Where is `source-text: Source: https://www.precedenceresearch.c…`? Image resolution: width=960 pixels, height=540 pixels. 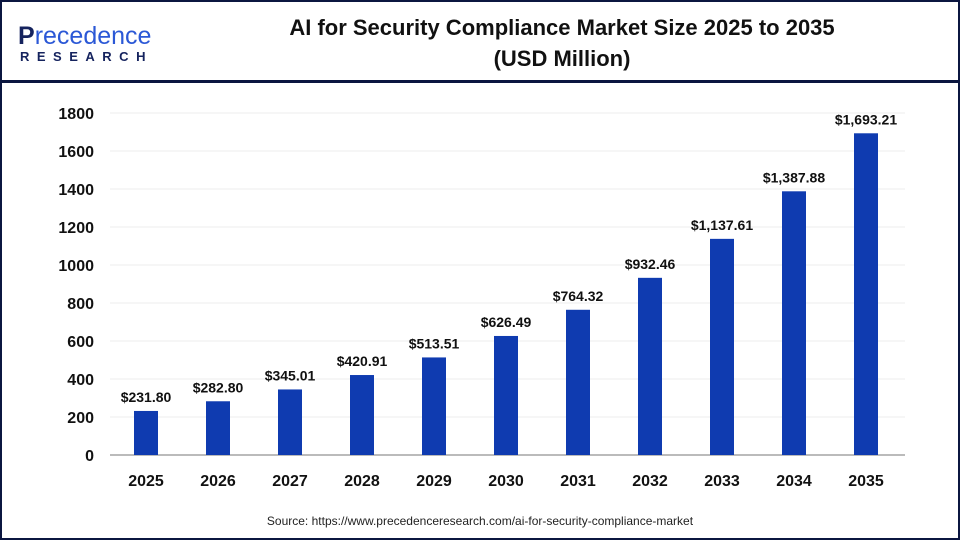
source-text: Source: https://www.precedenceresearch.c… is located at coordinates (480, 521).